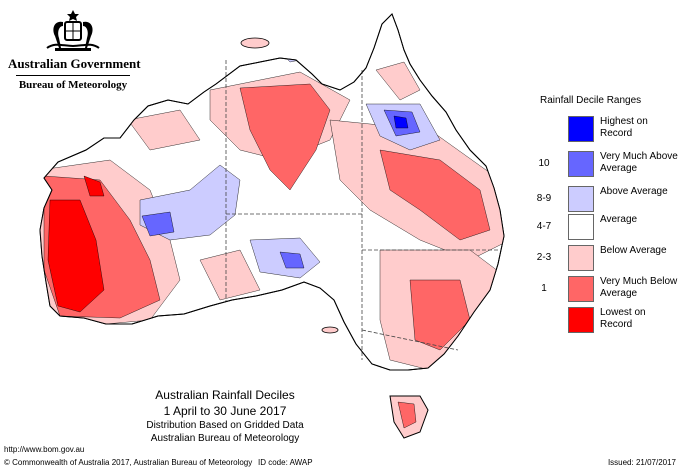 The height and width of the screenshot is (467, 680). I want to click on region-below-average-cape, so click(398, 81).